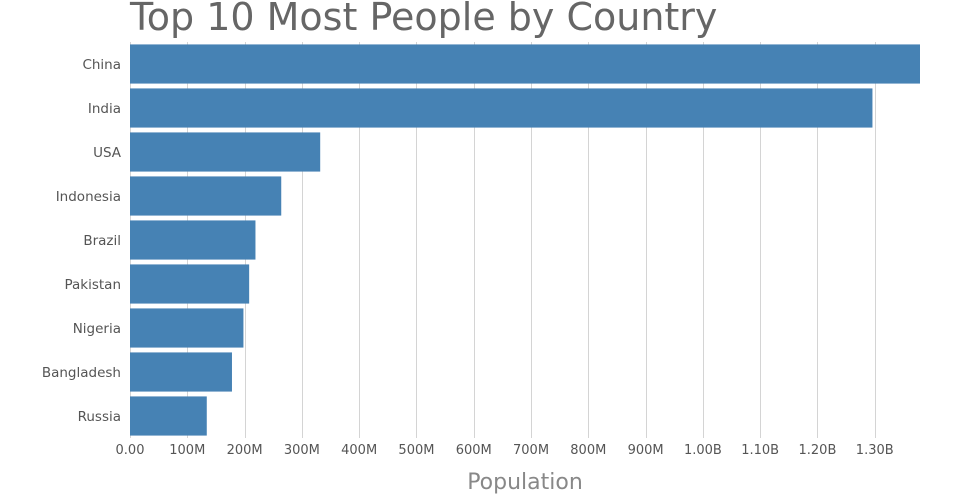  What do you see at coordinates (190, 284) in the screenshot?
I see `bar-pakistan` at bounding box center [190, 284].